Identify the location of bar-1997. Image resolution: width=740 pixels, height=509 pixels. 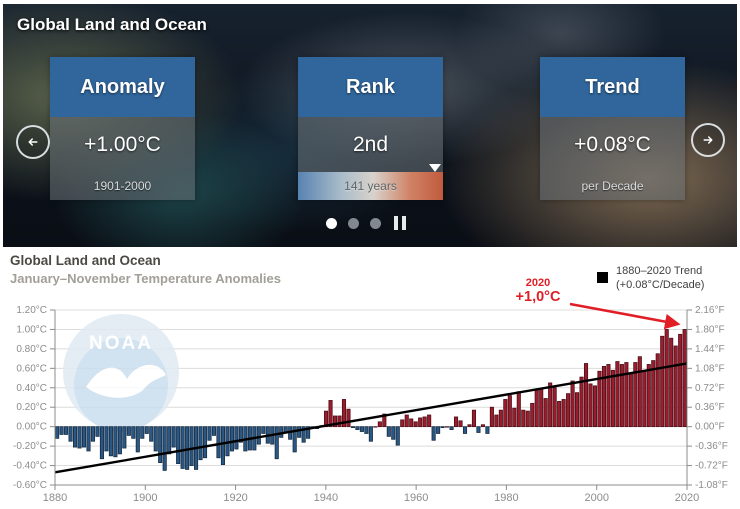
(581, 402).